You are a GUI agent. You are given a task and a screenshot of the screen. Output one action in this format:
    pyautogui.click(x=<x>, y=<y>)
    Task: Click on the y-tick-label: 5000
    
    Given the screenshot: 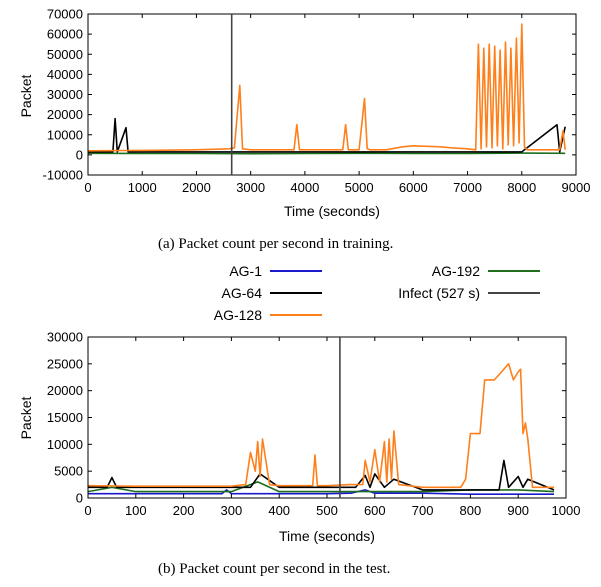 What is the action you would take?
    pyautogui.click(x=68, y=471)
    